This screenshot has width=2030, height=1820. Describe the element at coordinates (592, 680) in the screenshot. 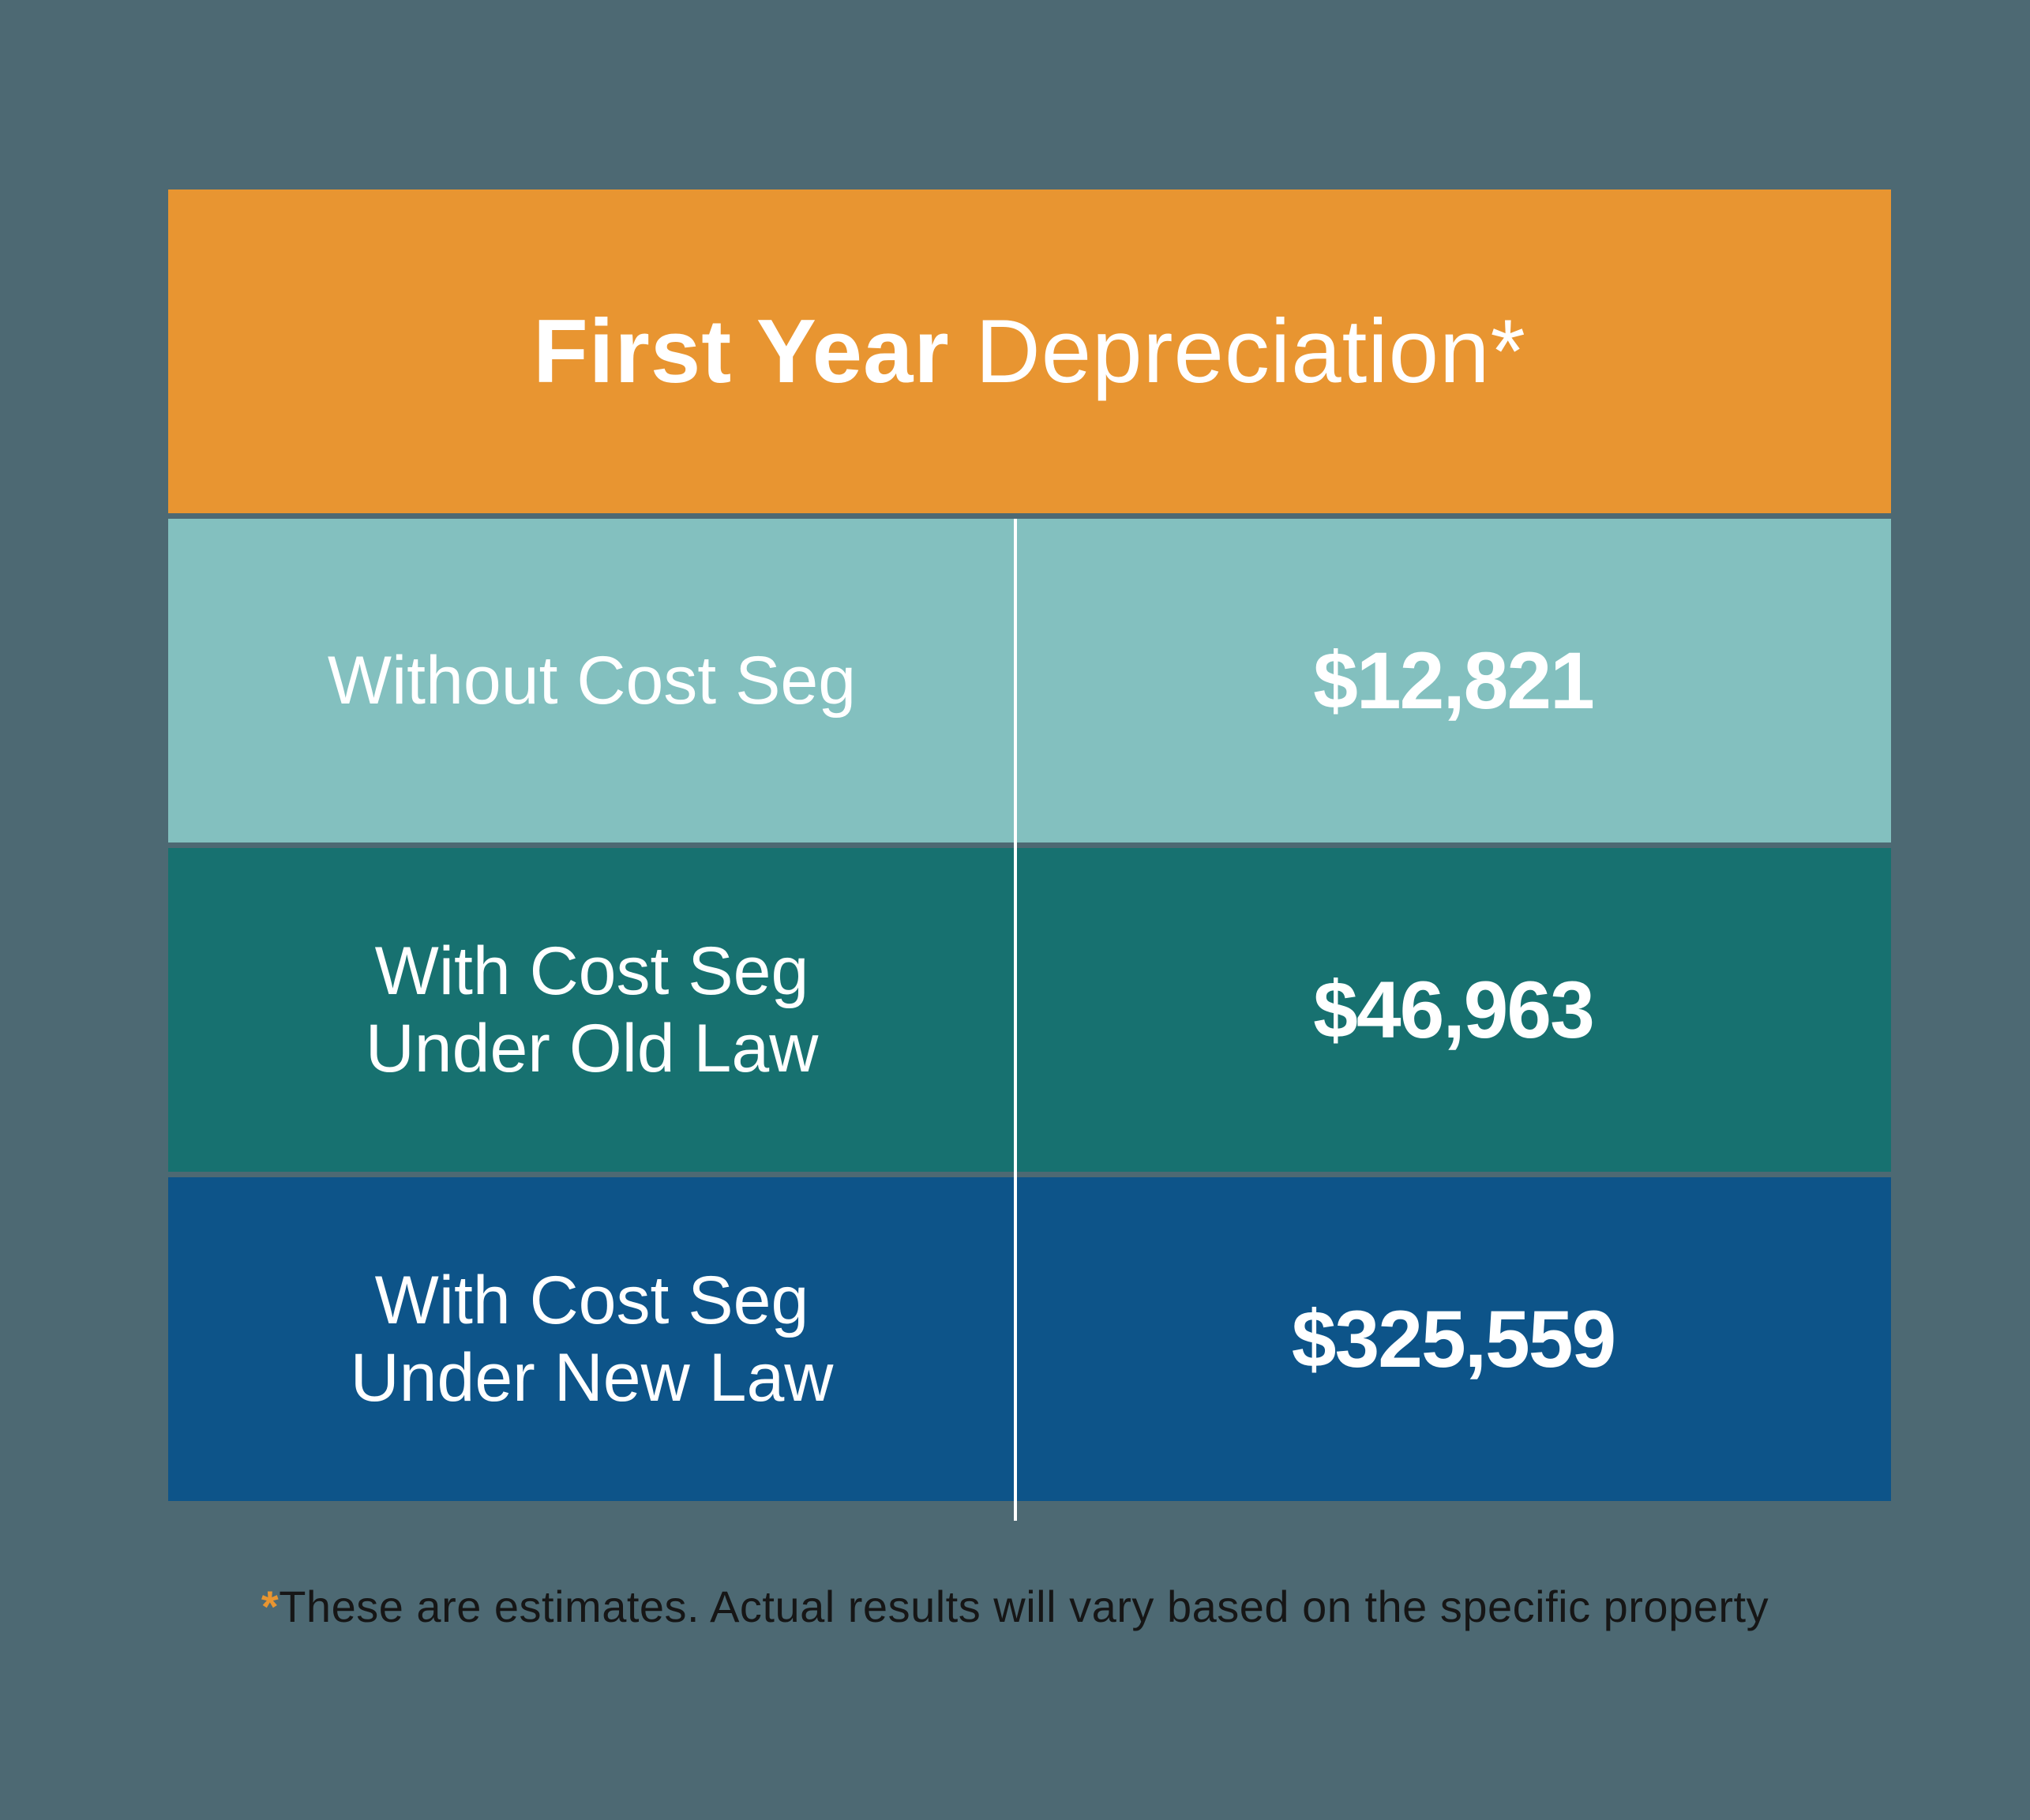

I see `row-label: Without Cost Seg` at that location.